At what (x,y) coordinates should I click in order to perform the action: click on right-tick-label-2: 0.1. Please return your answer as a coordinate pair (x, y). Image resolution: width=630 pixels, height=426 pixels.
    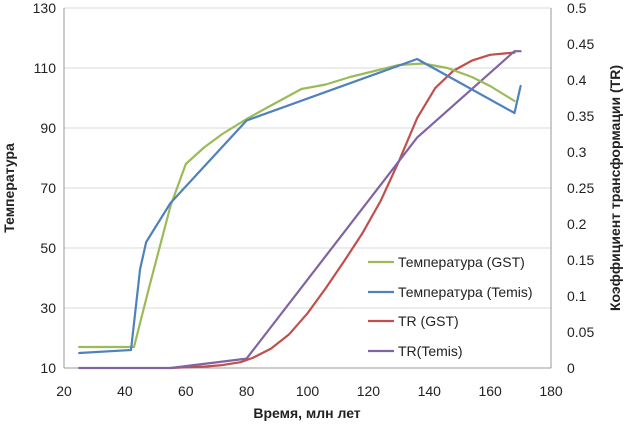
    Looking at the image, I should click on (577, 296).